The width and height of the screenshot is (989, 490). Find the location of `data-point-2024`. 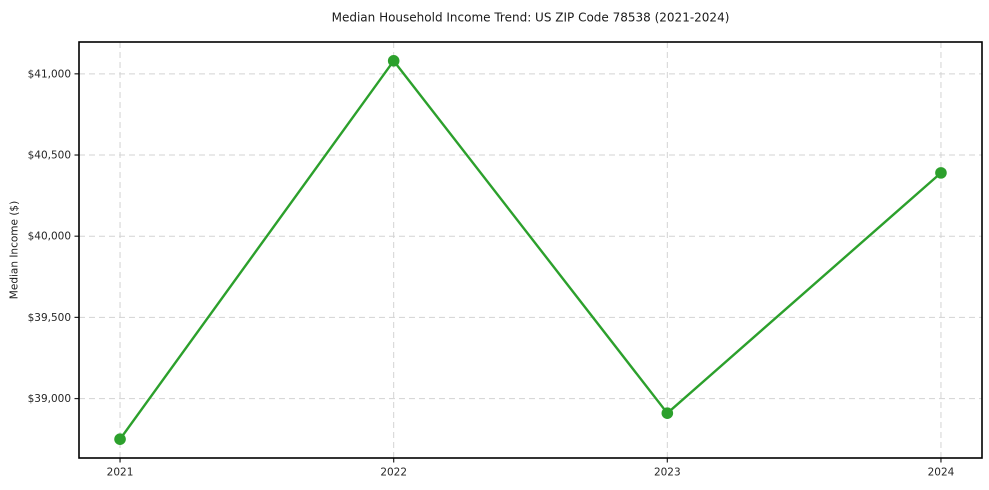

data-point-2024 is located at coordinates (941, 173).